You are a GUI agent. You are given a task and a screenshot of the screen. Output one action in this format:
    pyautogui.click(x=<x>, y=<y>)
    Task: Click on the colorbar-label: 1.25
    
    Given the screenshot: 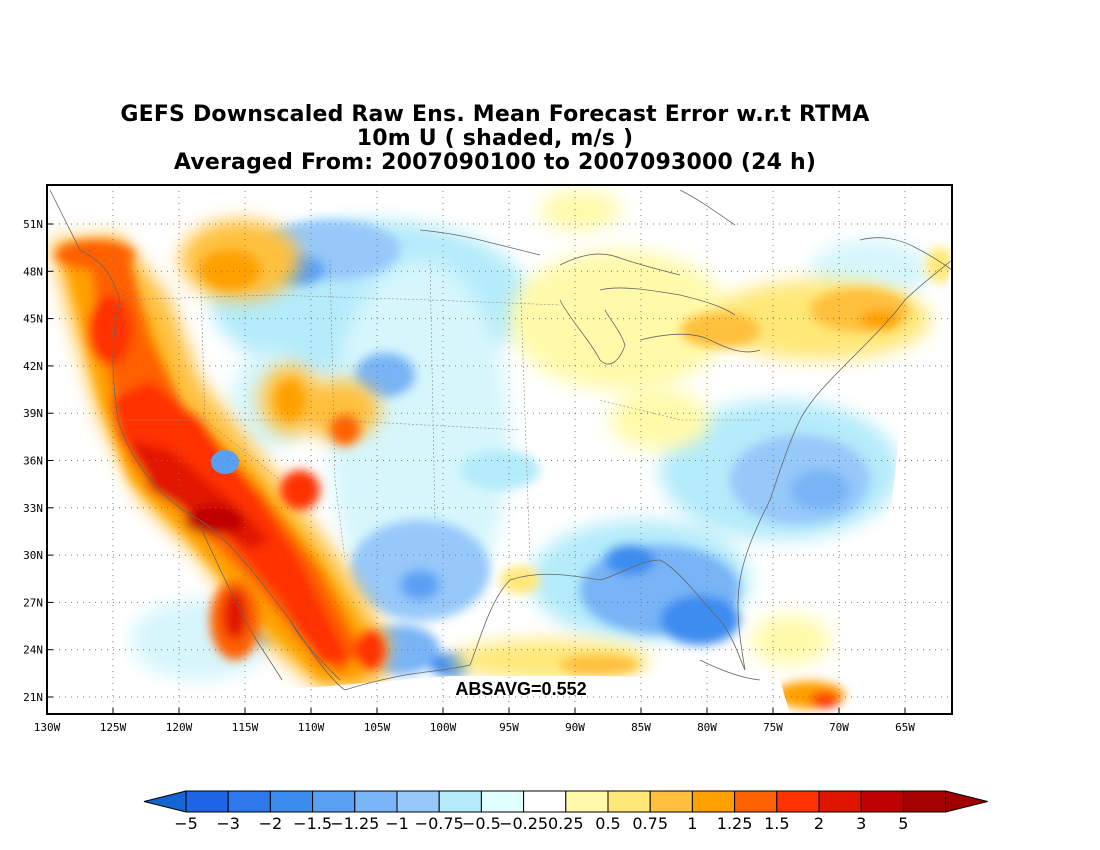 What is the action you would take?
    pyautogui.click(x=735, y=823)
    